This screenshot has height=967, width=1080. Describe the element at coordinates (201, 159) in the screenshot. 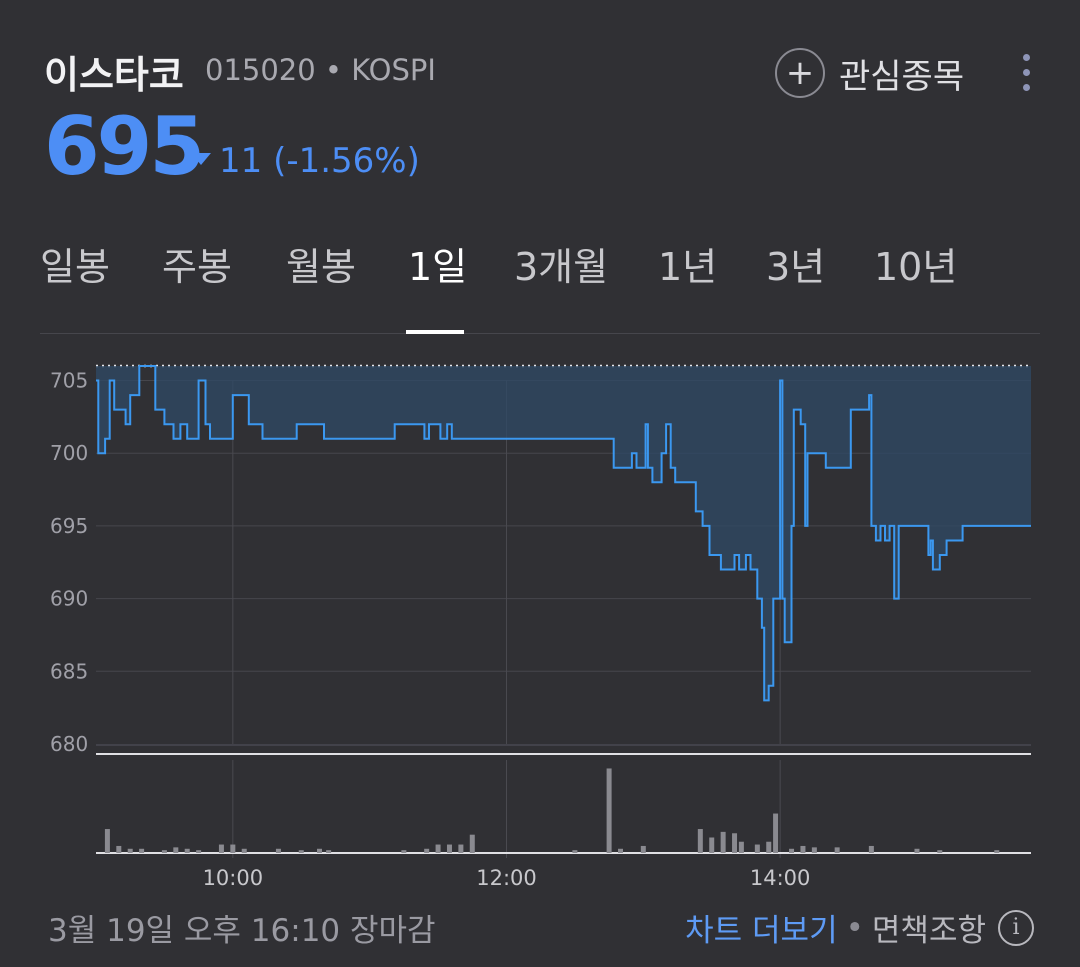

I see `down-arrow-icon` at that location.